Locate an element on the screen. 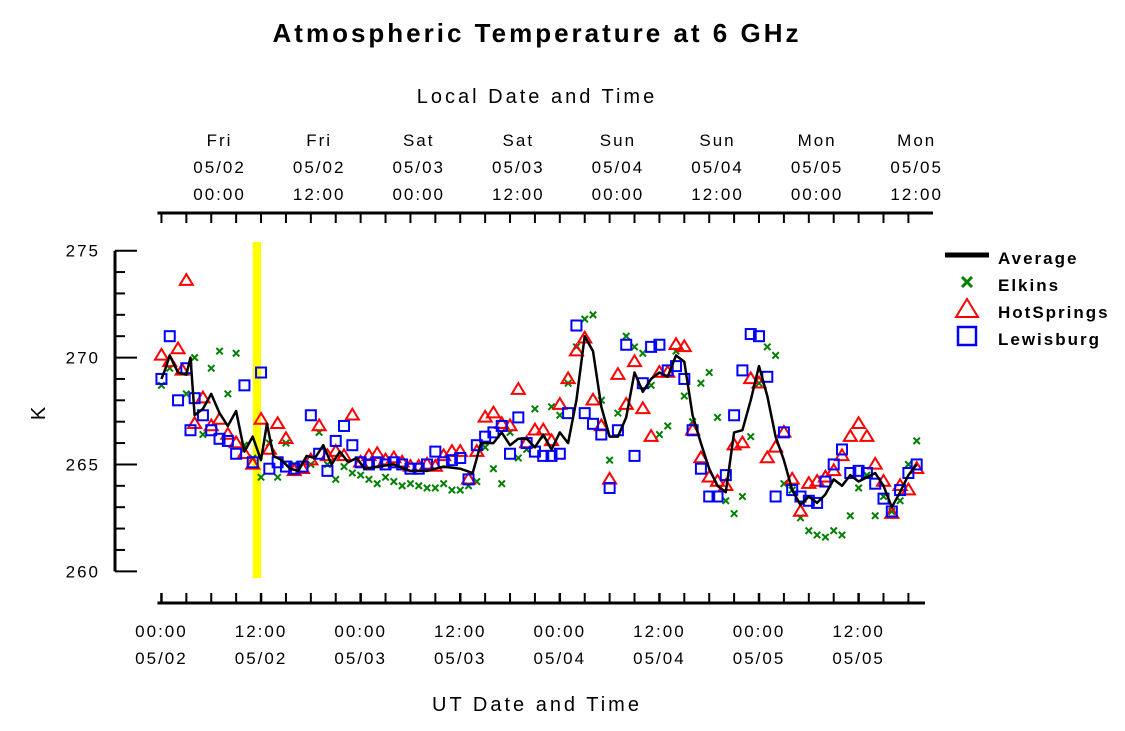 The width and height of the screenshot is (1125, 731). top-tick-label-day: Fri is located at coordinates (220, 140).